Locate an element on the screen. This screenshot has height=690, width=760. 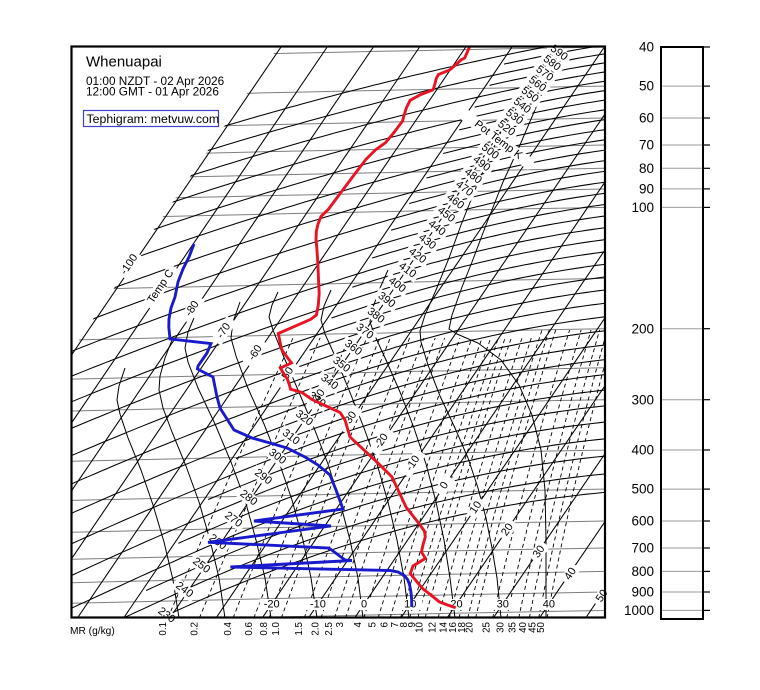
svg-text: 35 is located at coordinates (513, 626).